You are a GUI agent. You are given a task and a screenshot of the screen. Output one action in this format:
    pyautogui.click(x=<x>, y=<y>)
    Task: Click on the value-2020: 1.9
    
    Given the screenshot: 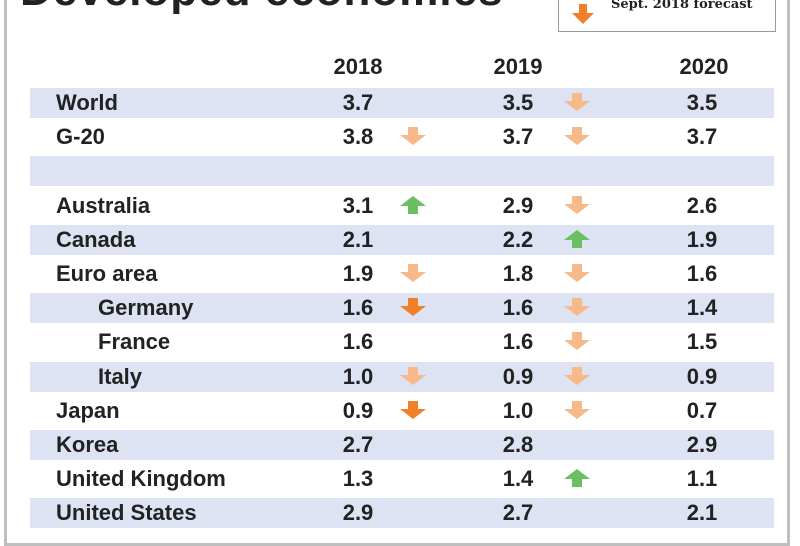 What is the action you would take?
    pyautogui.click(x=702, y=239)
    